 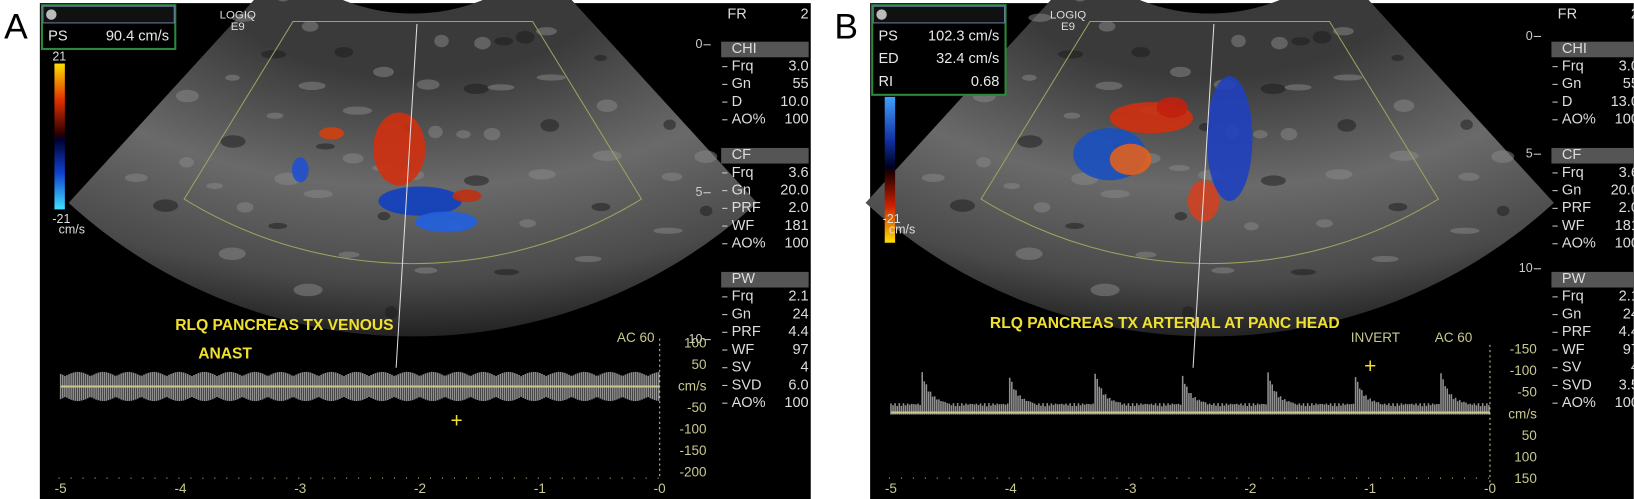 What do you see at coordinates (1574, 279) in the screenshot?
I see `settings-title: PW` at bounding box center [1574, 279].